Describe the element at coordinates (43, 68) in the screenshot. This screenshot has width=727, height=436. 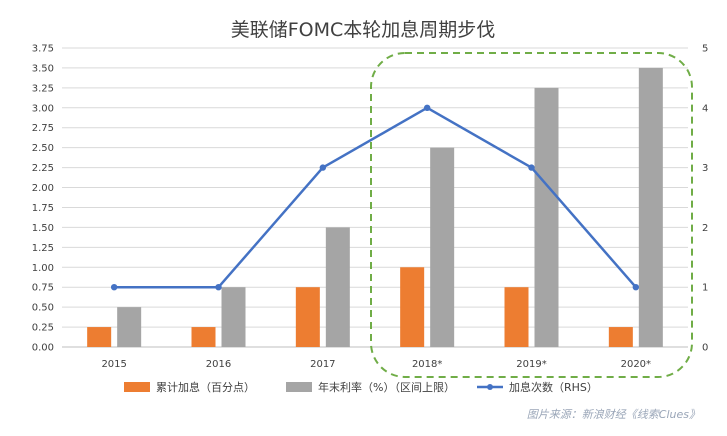
I see `left-tick-label: 3.50` at that location.